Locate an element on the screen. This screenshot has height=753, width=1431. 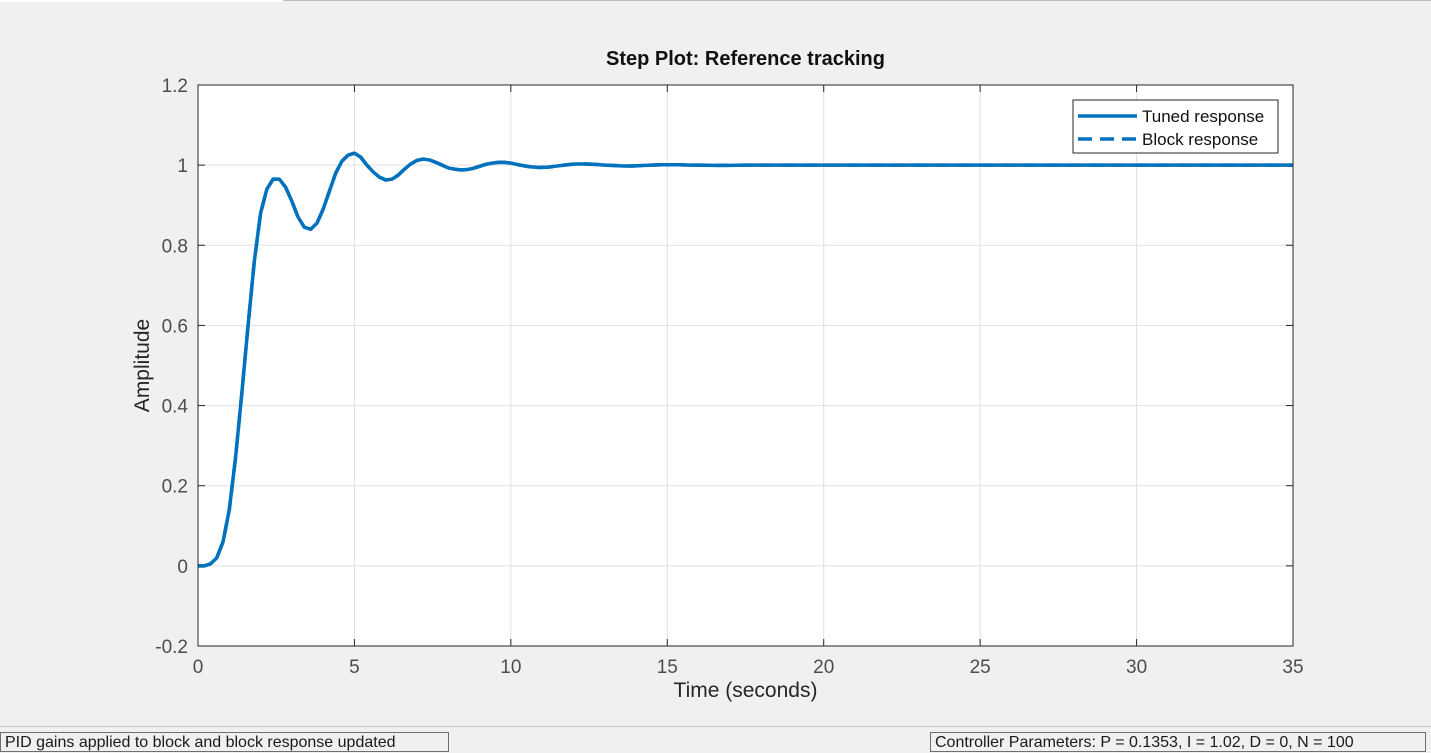
x-tick-label: 20 is located at coordinates (823, 667).